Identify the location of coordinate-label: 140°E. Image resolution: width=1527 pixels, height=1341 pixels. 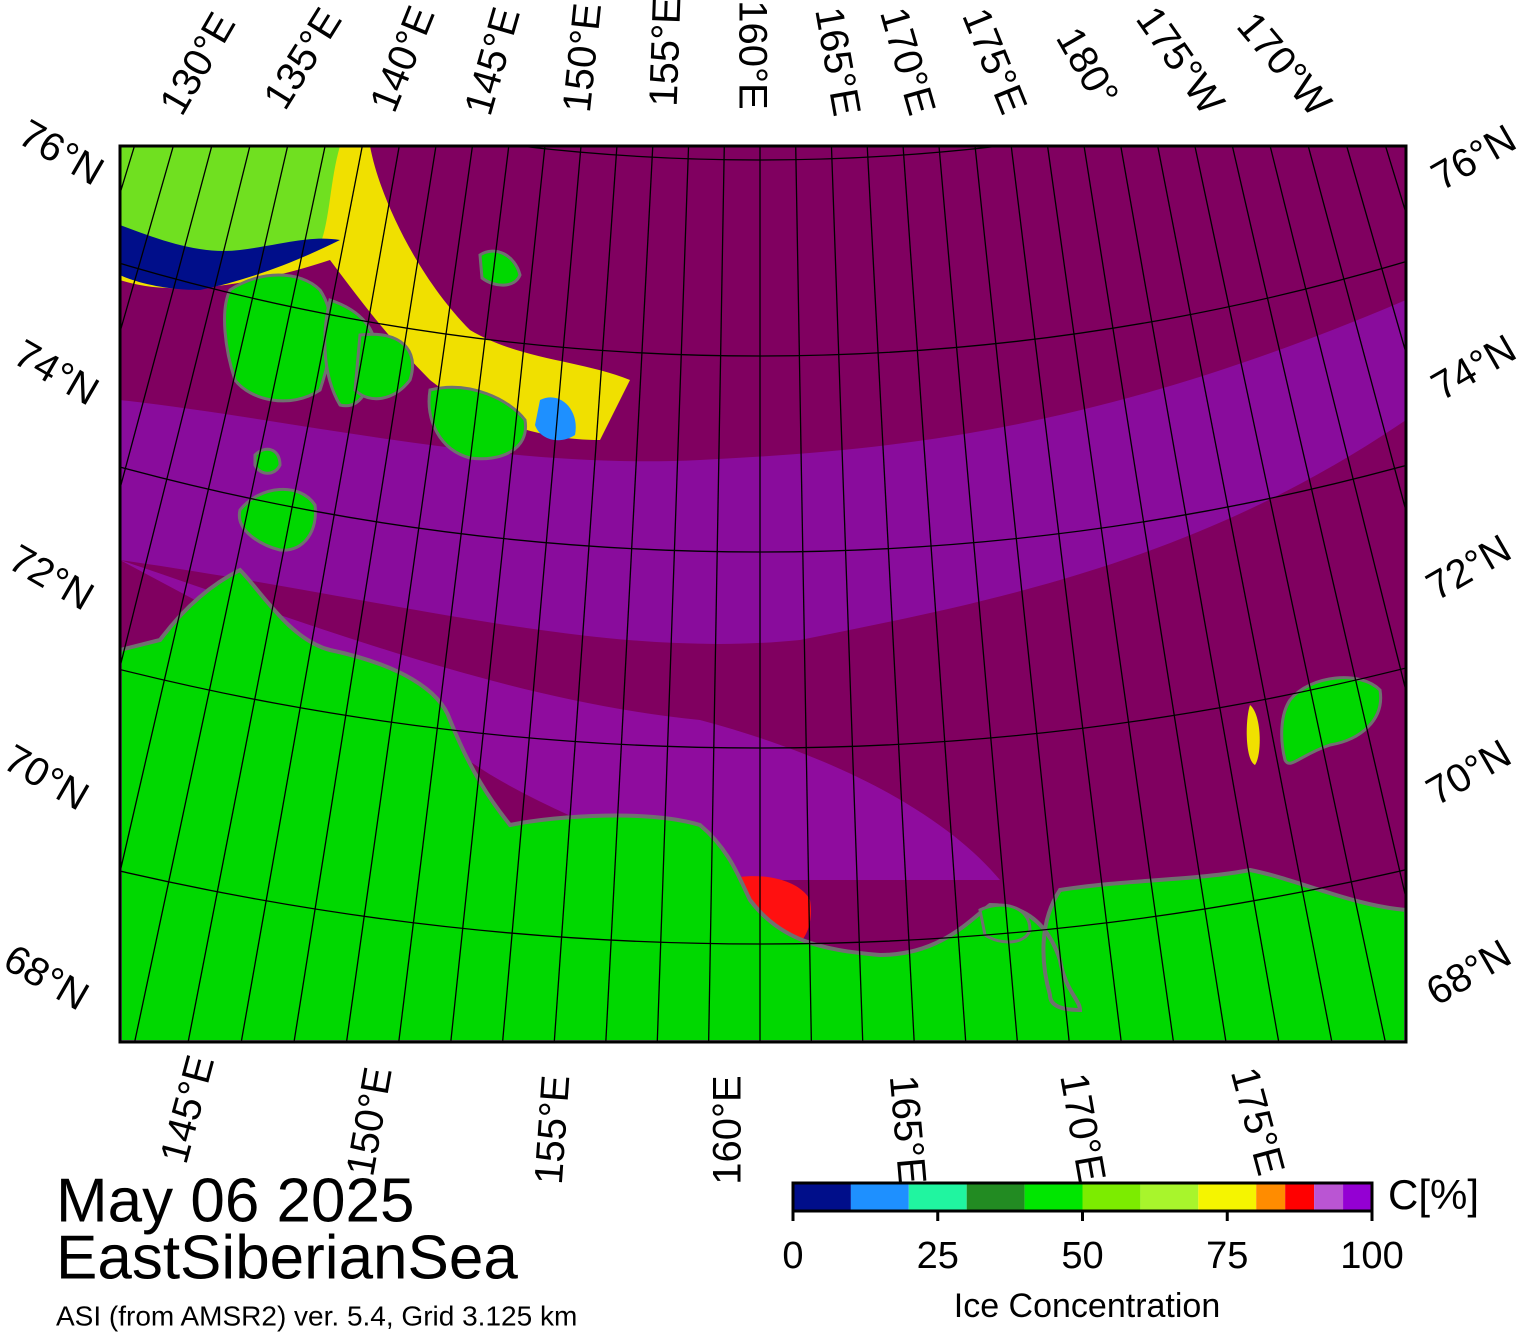
(403, 59).